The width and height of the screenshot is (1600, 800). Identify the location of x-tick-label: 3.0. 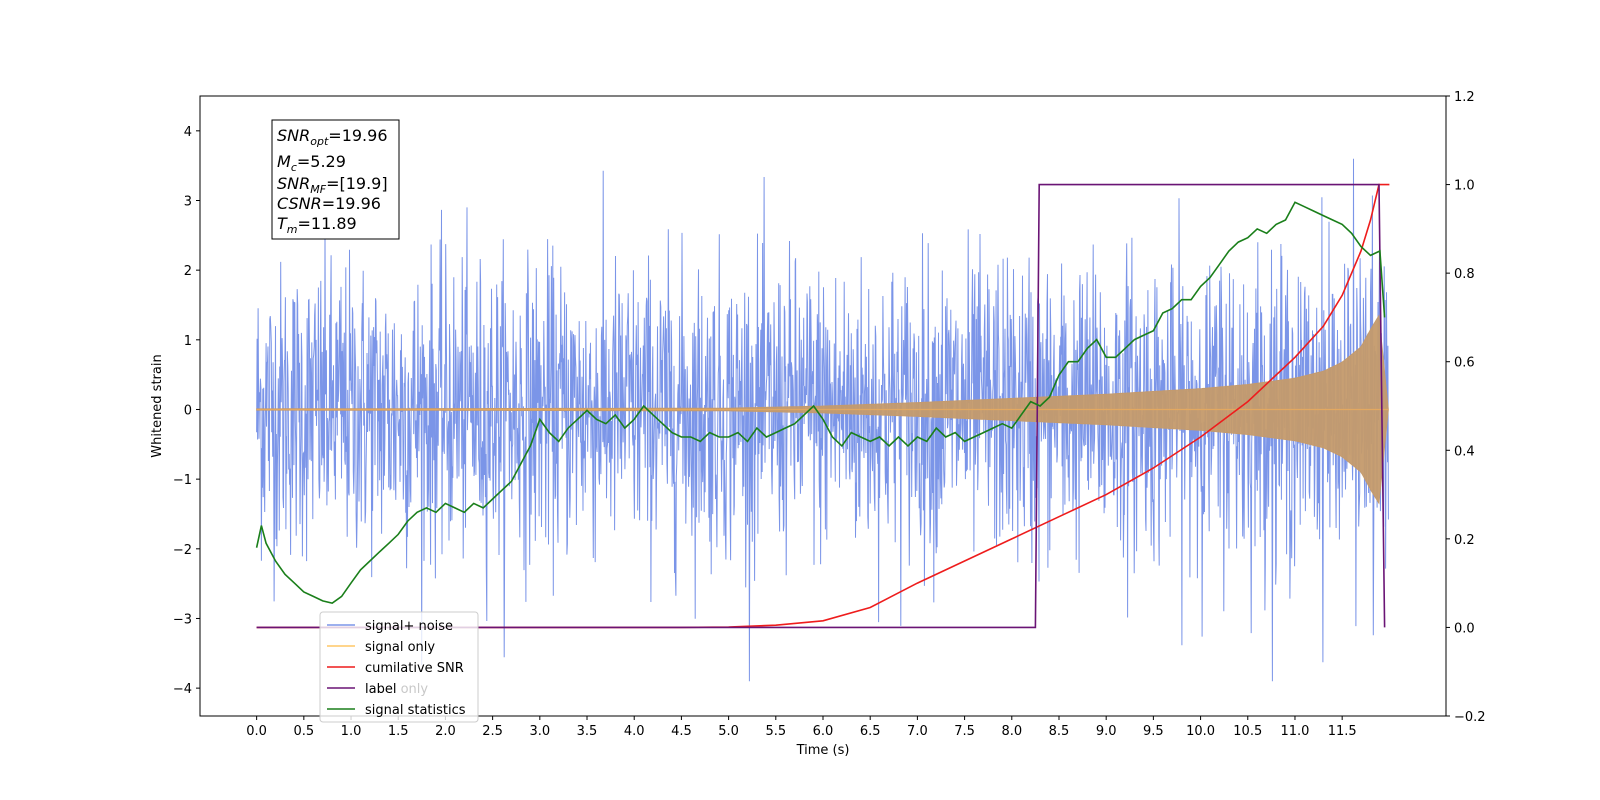
(539, 731).